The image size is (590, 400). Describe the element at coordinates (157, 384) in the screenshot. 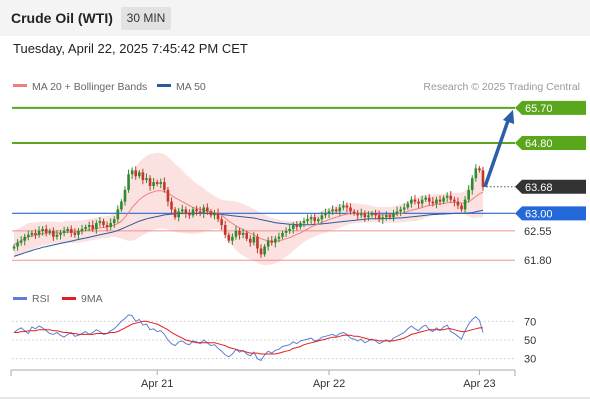

I see `x-tick-label: Apr 21` at that location.